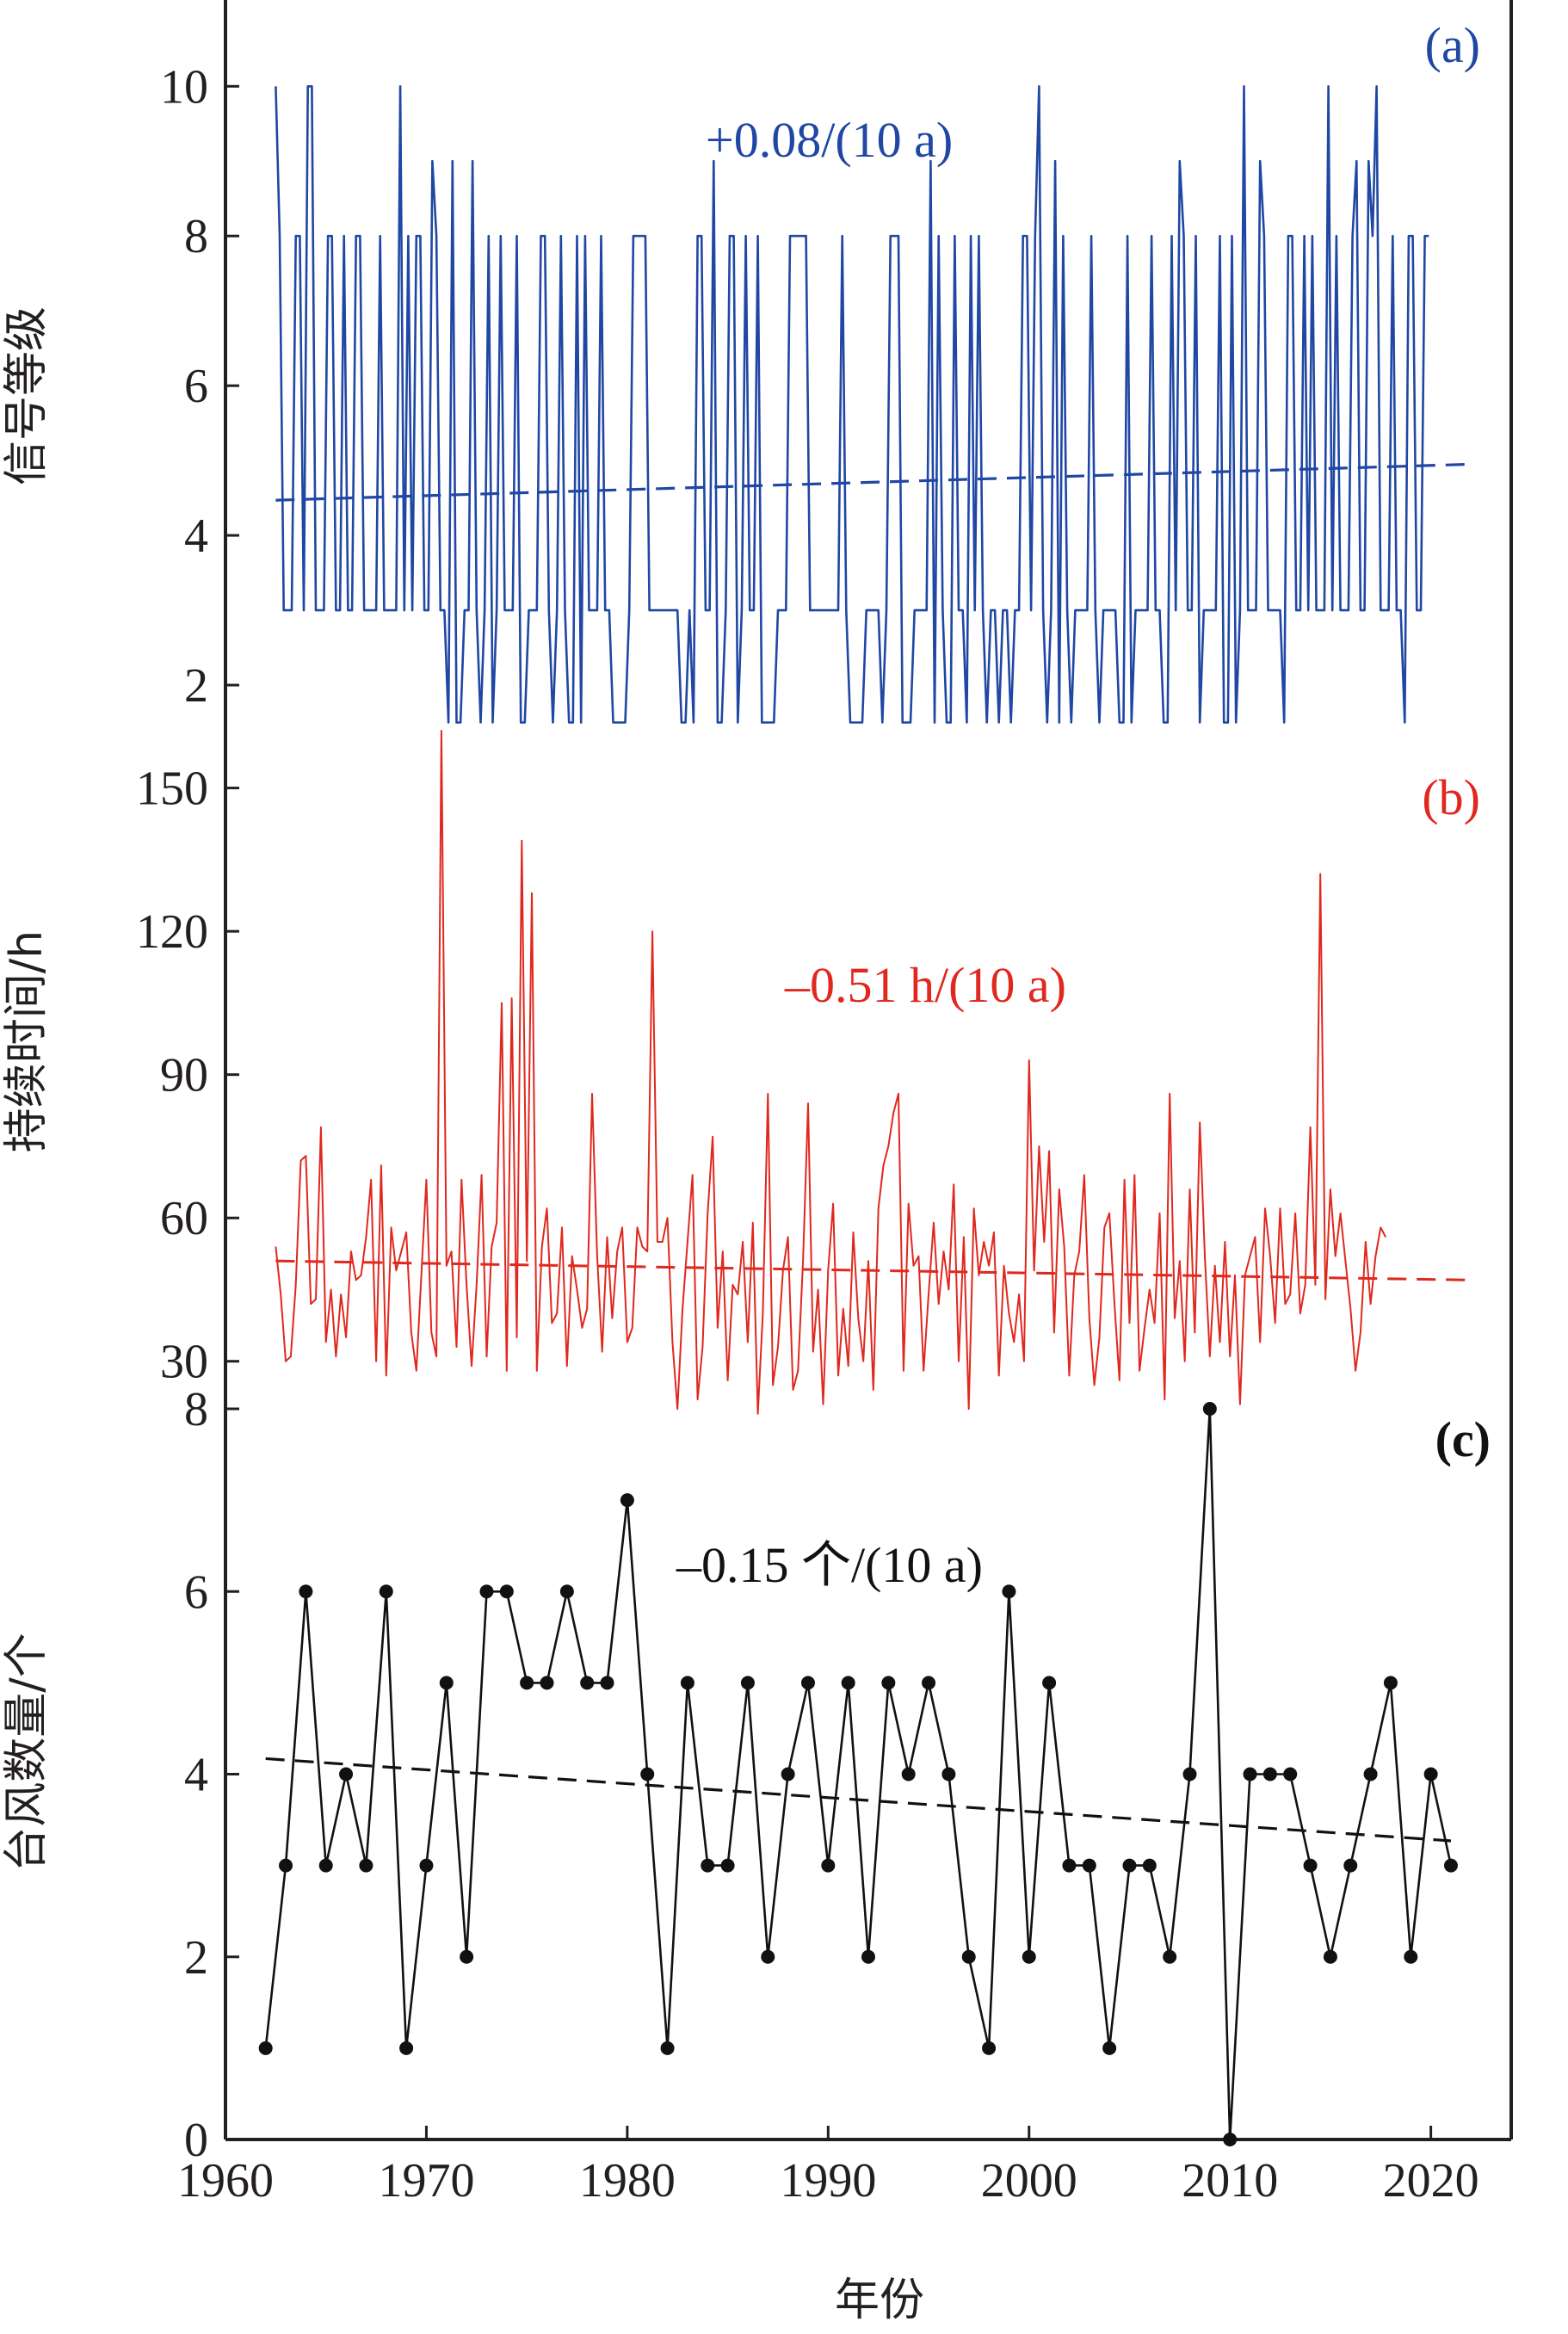 The height and width of the screenshot is (2334, 1568). Describe the element at coordinates (196, 2140) in the screenshot. I see `y-tick-label: 0` at that location.